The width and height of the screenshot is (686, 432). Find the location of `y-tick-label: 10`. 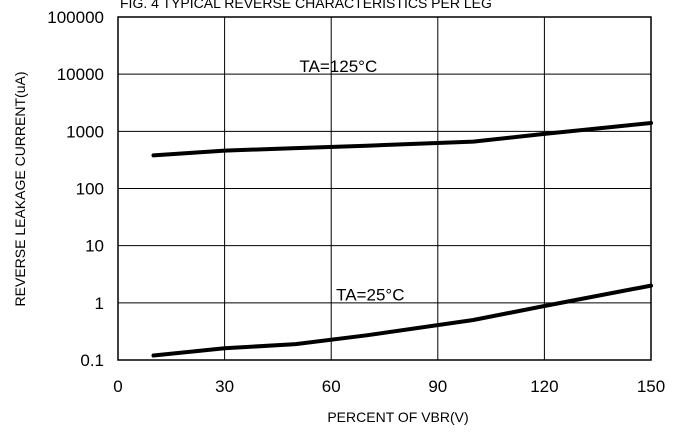

y-tick-label: 10 is located at coordinates (94, 246).